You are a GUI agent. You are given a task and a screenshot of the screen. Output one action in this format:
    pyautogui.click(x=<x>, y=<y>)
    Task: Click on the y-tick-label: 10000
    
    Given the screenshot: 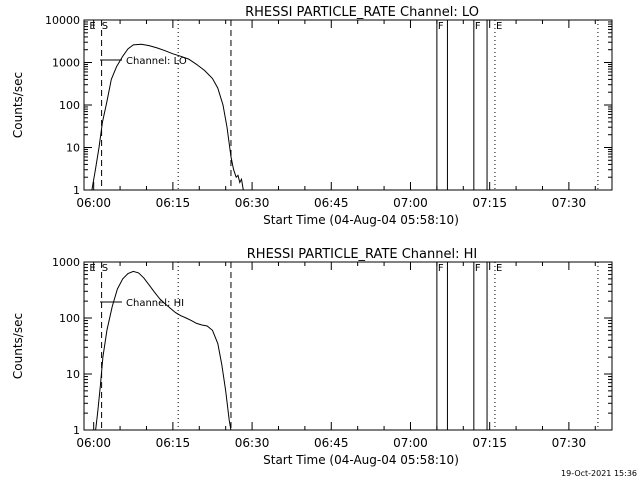 What is the action you would take?
    pyautogui.click(x=62, y=20)
    